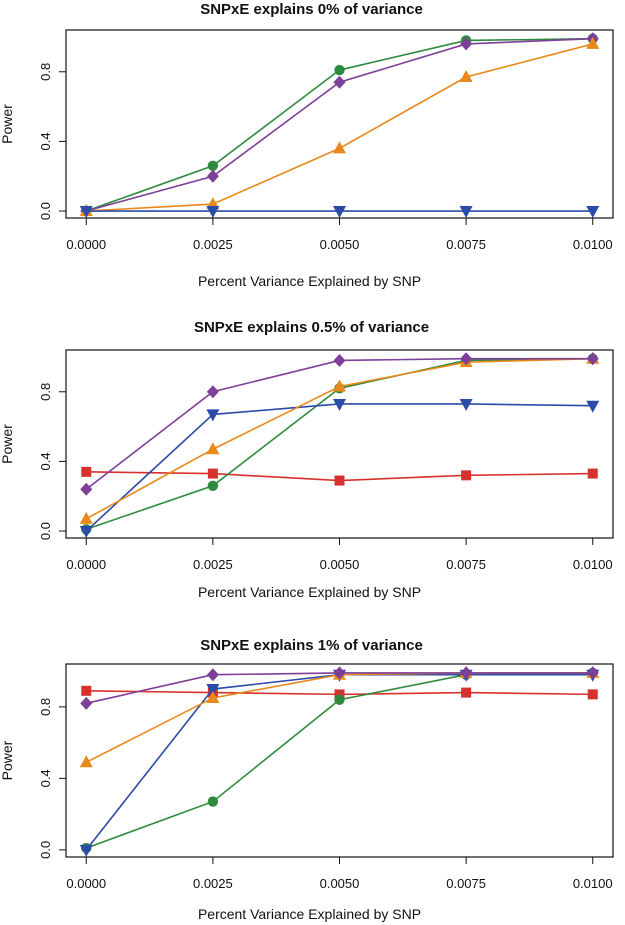 The width and height of the screenshot is (625, 925). I want to click on chart-title: SNPxE explains 1% of variance, so click(311, 645).